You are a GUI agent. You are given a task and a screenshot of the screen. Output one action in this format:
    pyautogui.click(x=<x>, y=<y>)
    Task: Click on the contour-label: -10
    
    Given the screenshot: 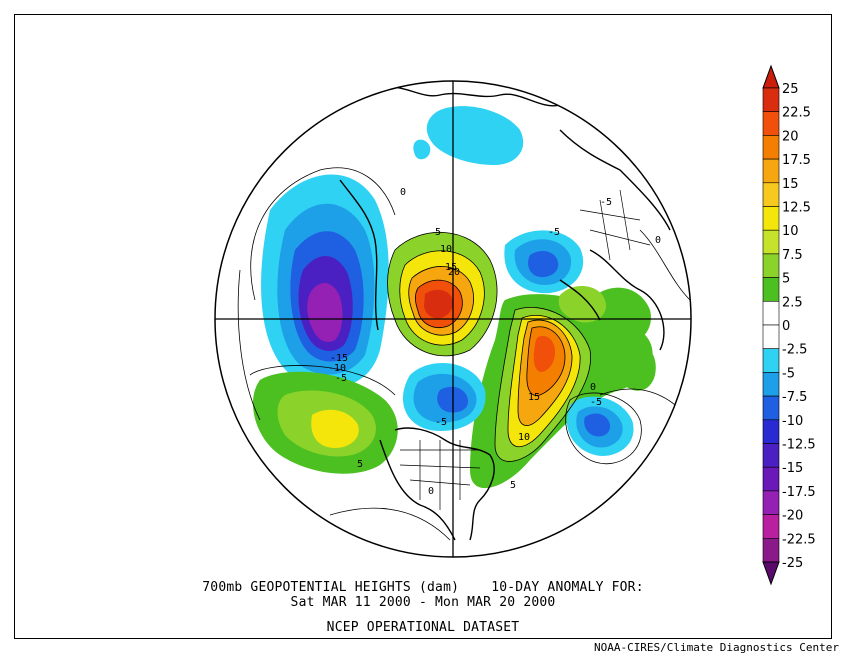 What is the action you would take?
    pyautogui.click(x=337, y=368)
    